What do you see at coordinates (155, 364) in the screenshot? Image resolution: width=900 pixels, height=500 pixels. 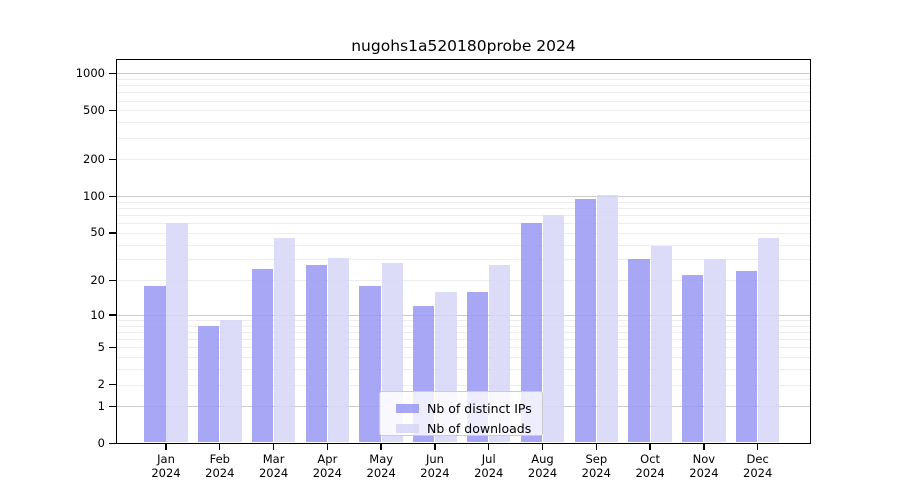 I see `bar-distinct_ips-jan` at bounding box center [155, 364].